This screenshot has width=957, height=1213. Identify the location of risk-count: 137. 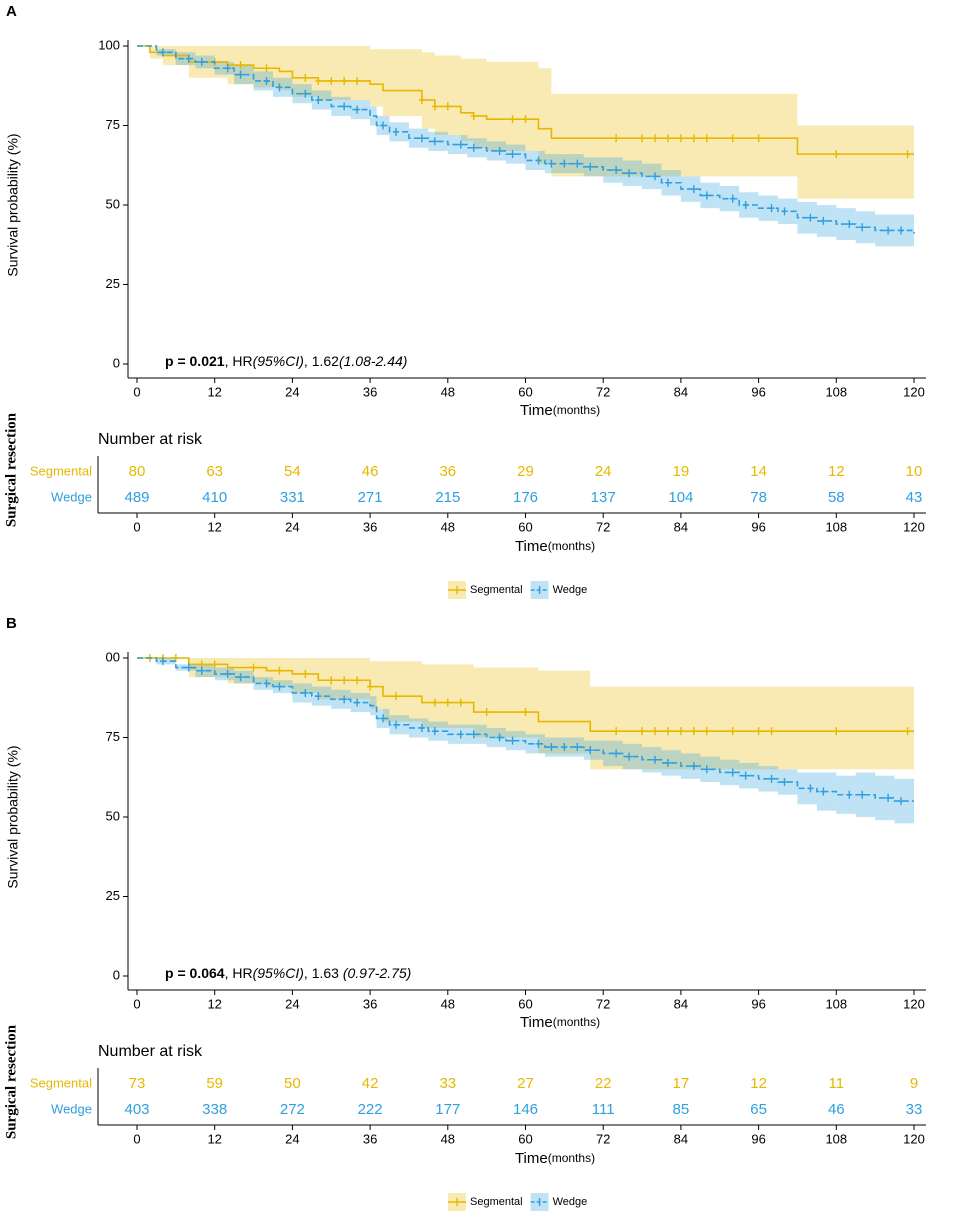
(603, 497).